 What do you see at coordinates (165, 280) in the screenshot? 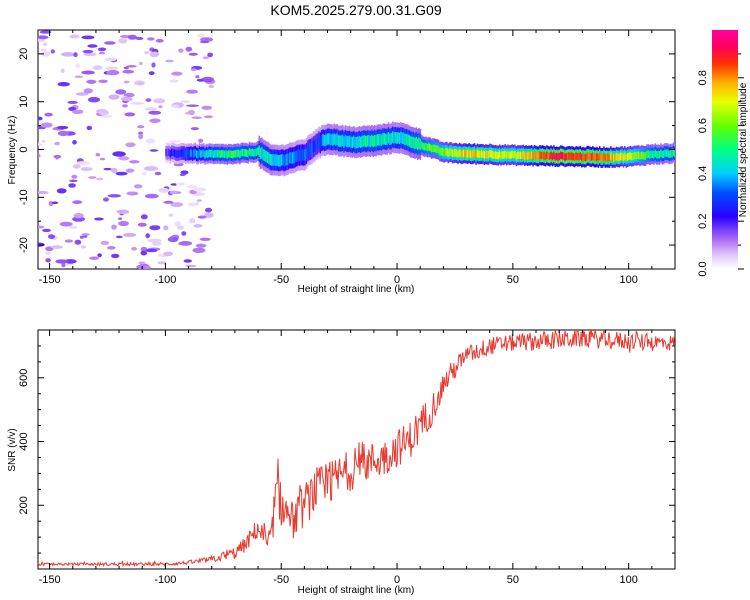
I see `x-tick-label: -100` at bounding box center [165, 280].